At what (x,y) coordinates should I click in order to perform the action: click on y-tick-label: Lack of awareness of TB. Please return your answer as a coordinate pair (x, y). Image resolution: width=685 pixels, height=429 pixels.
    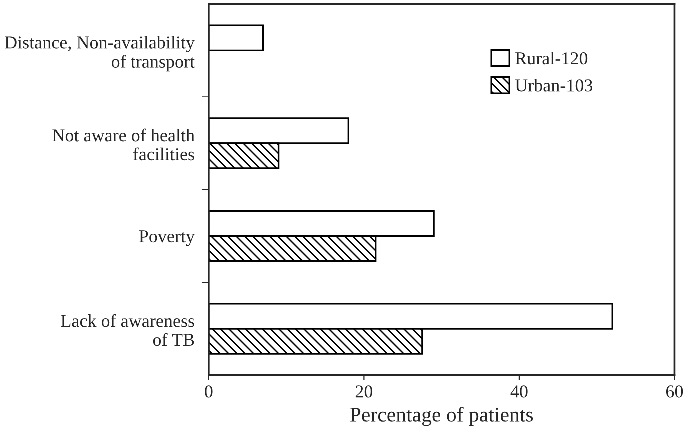
    Looking at the image, I should click on (127, 330).